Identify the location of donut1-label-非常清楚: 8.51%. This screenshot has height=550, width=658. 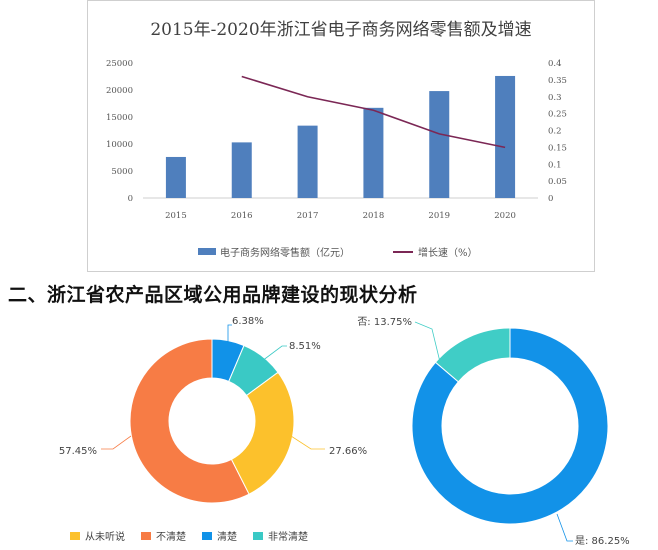
(305, 346).